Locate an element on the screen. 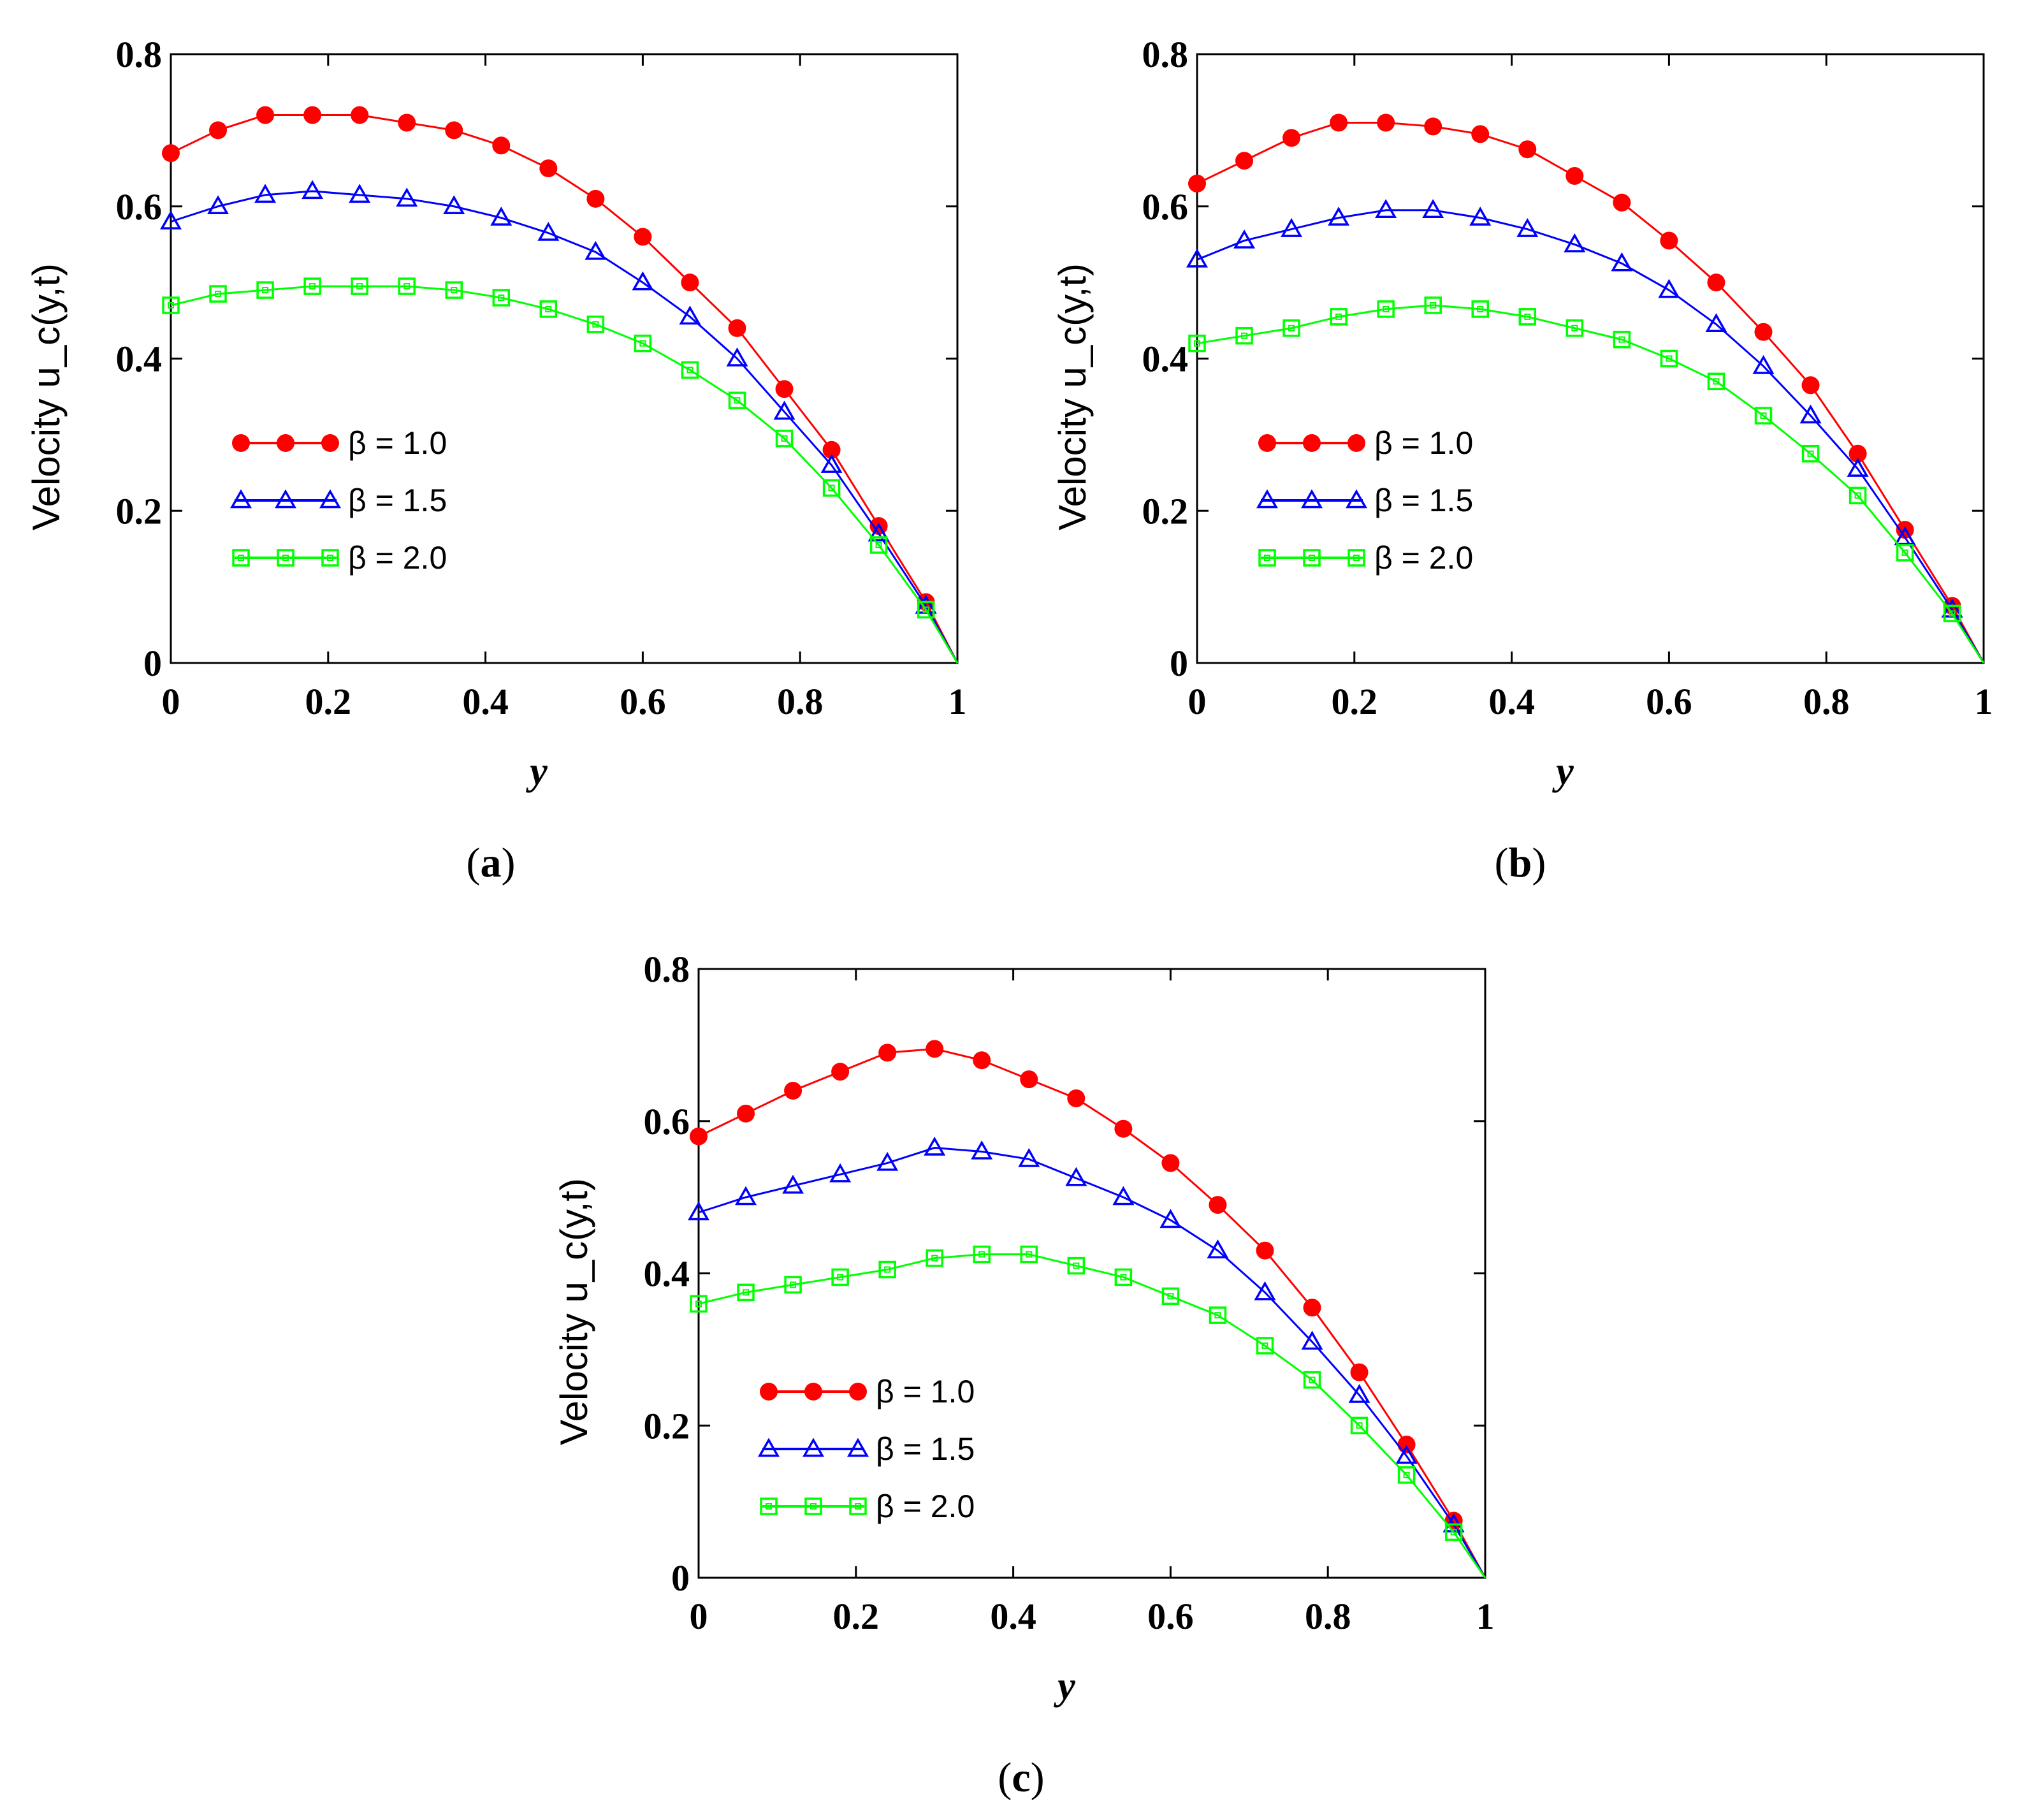  y-tick-label: 0.6 is located at coordinates (139, 207).